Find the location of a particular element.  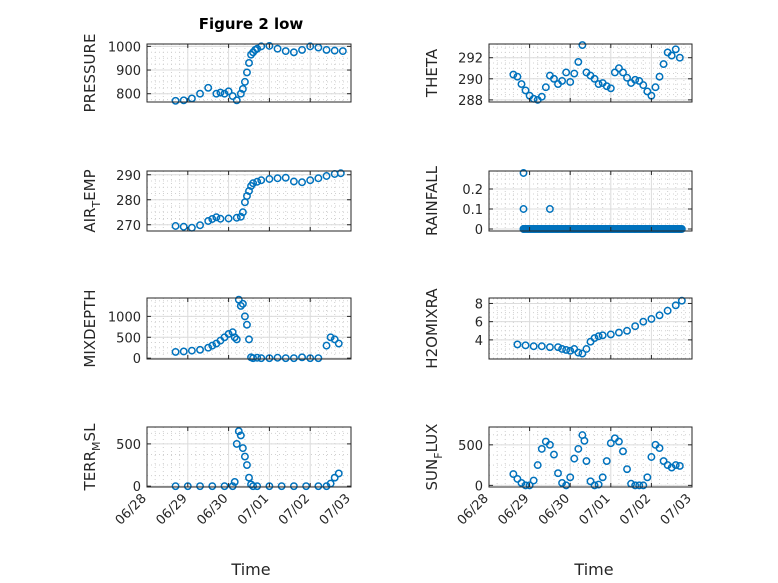

x-tick-label: 07/02 is located at coordinates (635, 509).